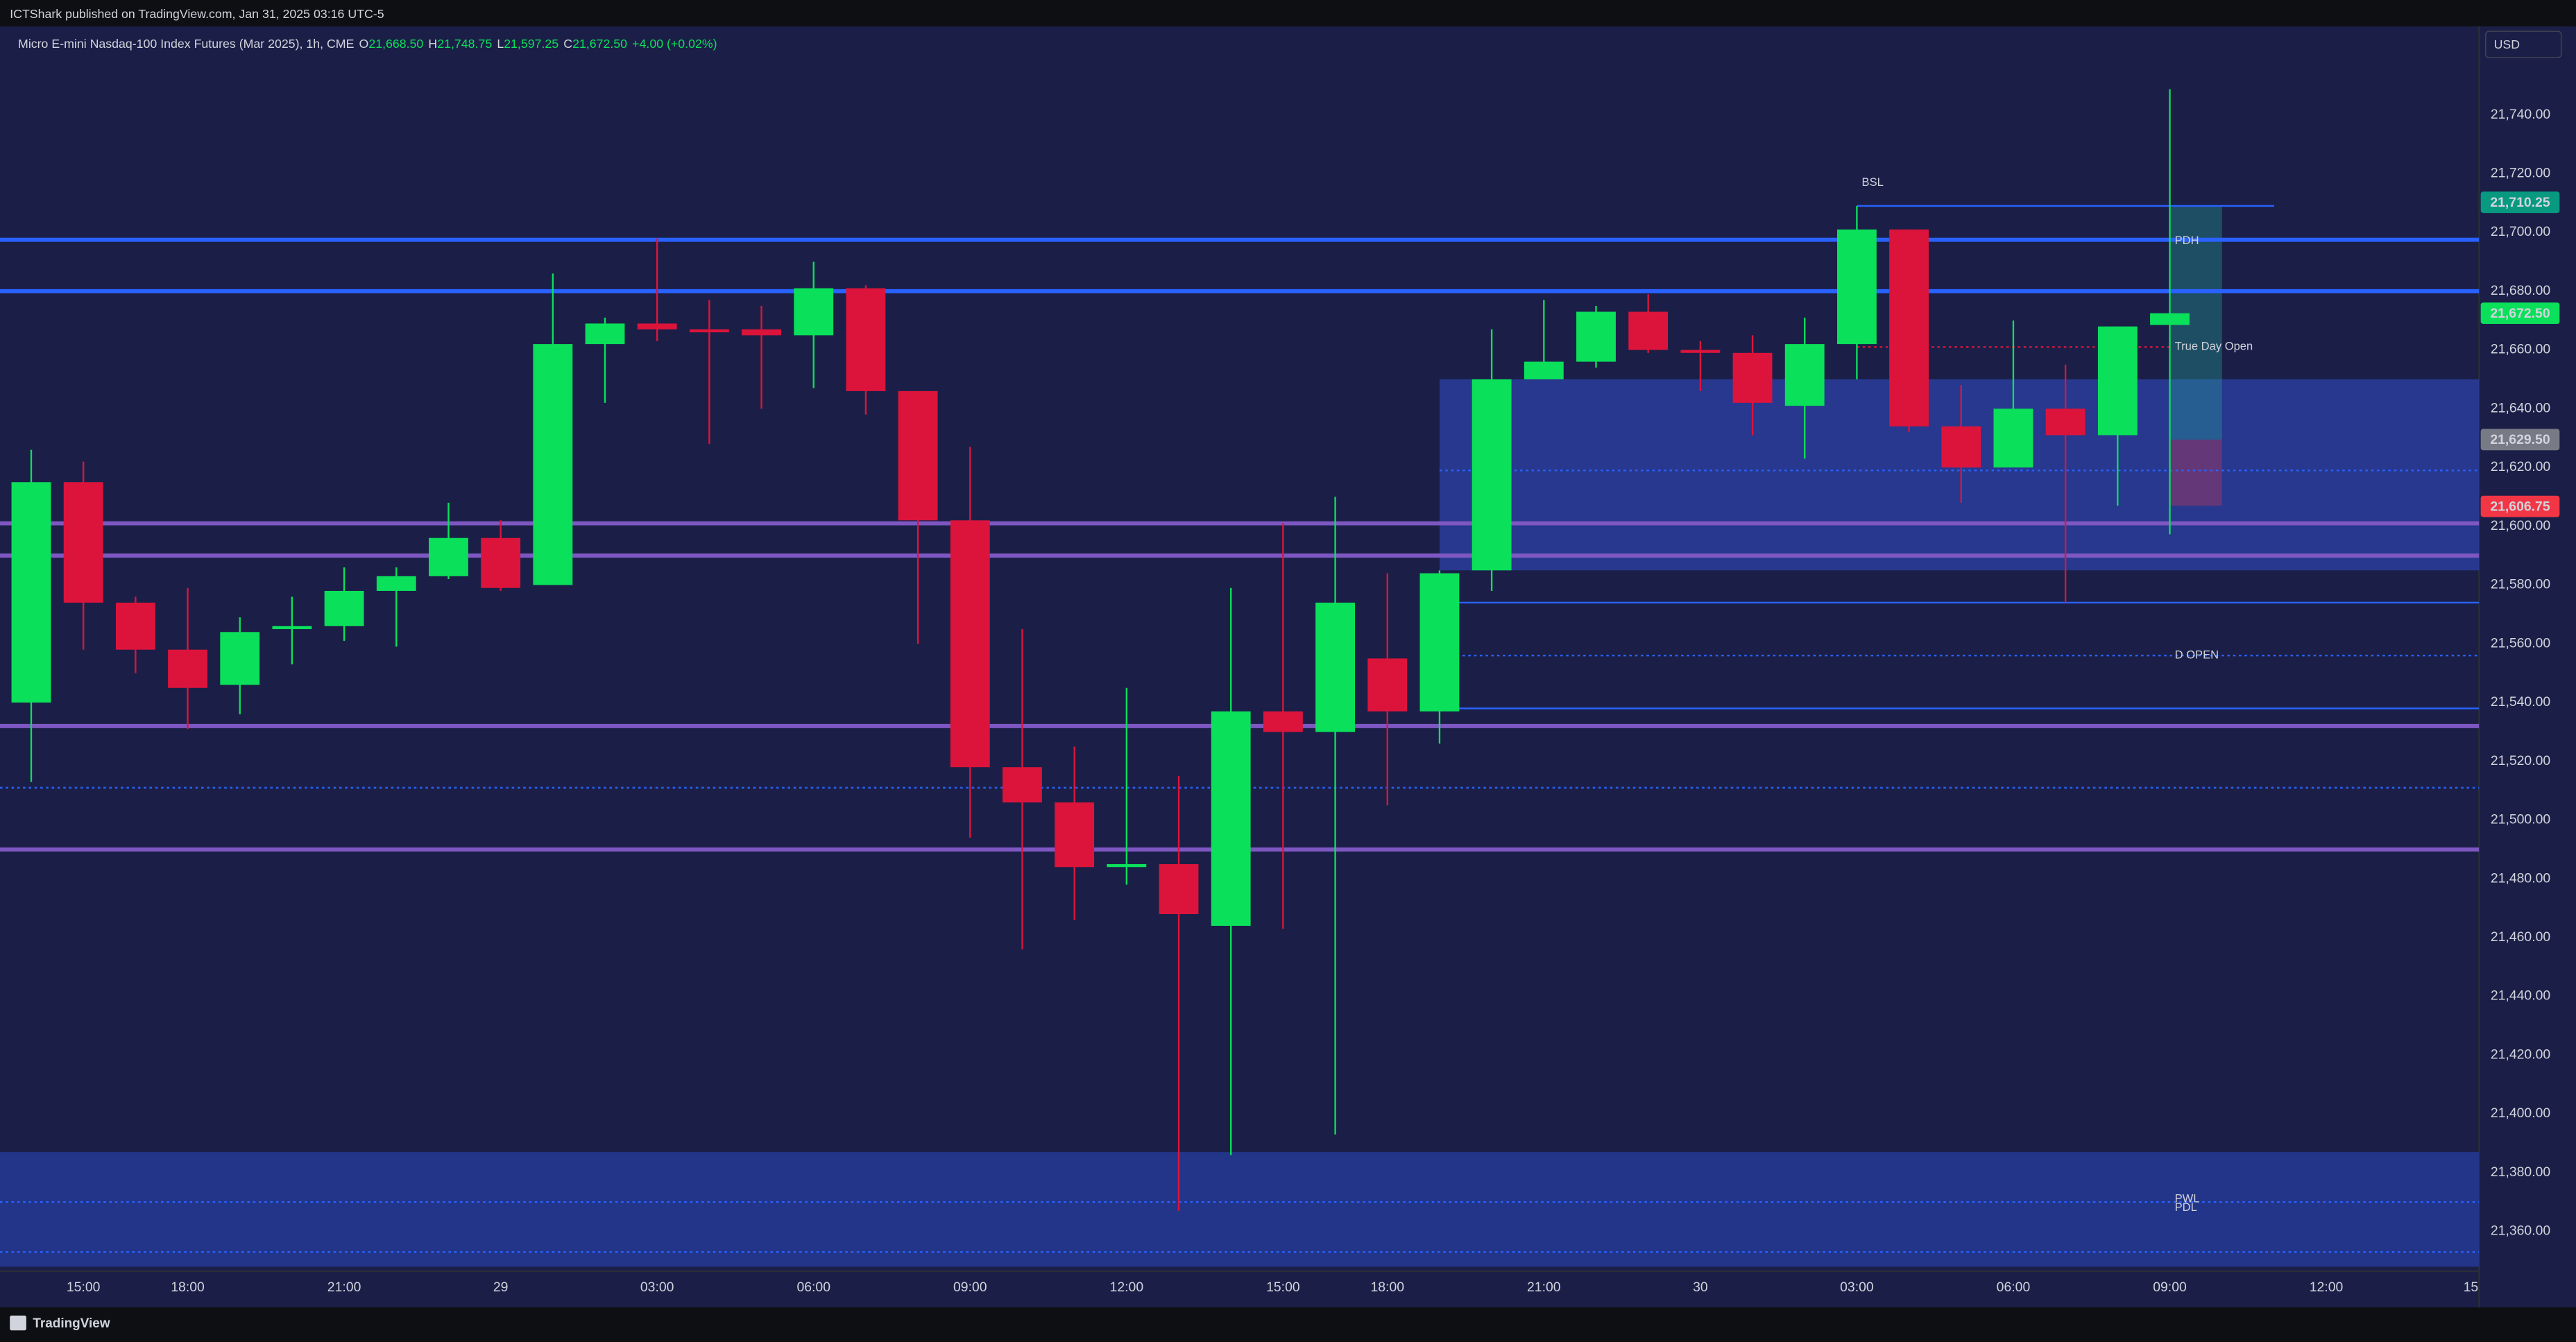 This screenshot has height=1342, width=2576. What do you see at coordinates (500, 44) in the screenshot?
I see `ohlc-key: L` at bounding box center [500, 44].